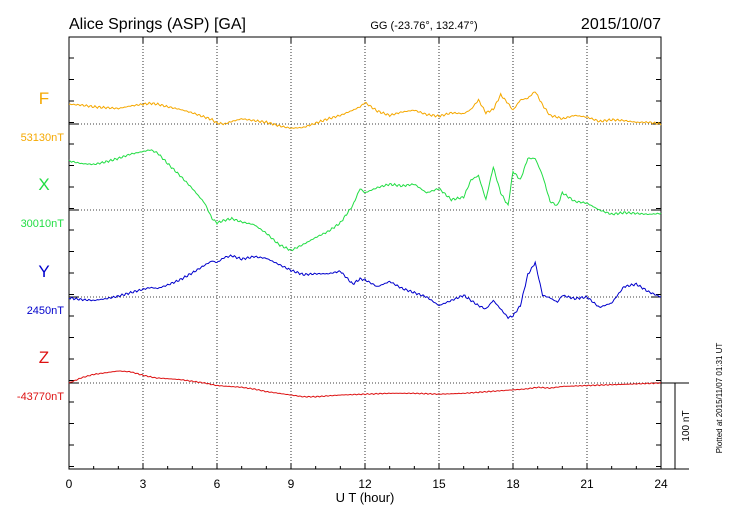  I want to click on component-letter-z: Z, so click(44, 357).